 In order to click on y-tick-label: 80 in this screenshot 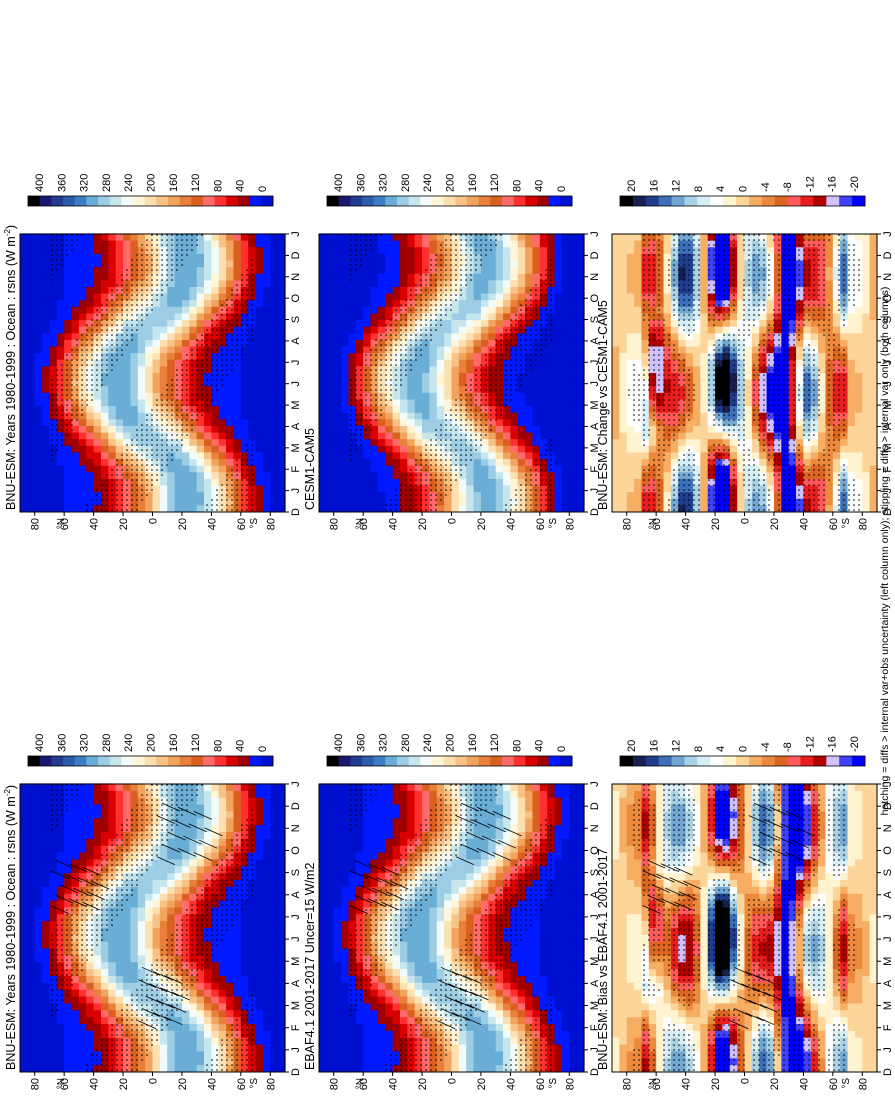, I will do `click(36, 1084)`.